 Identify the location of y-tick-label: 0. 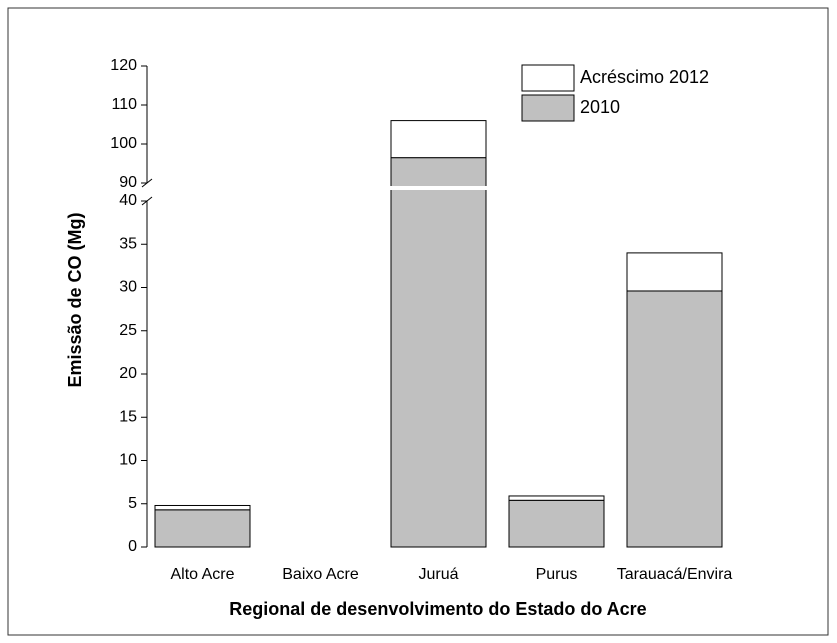
(132, 546).